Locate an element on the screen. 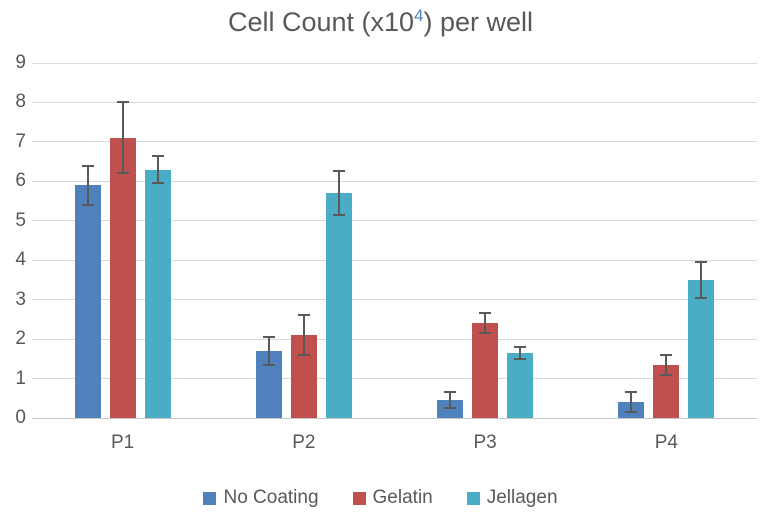 The image size is (761, 513). legend-marker-gelatin-icon is located at coordinates (359, 498).